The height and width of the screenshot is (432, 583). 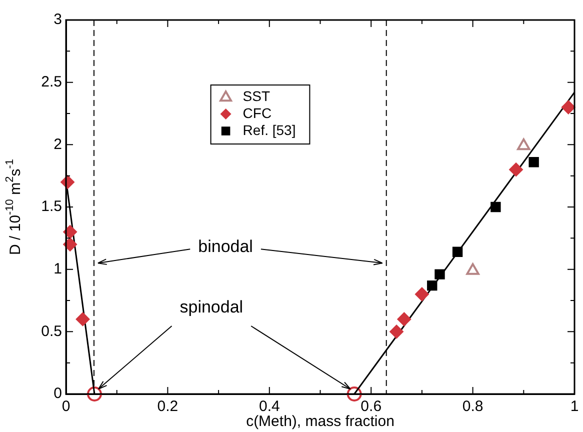 I want to click on y-tick-label: 1, so click(x=58, y=269).